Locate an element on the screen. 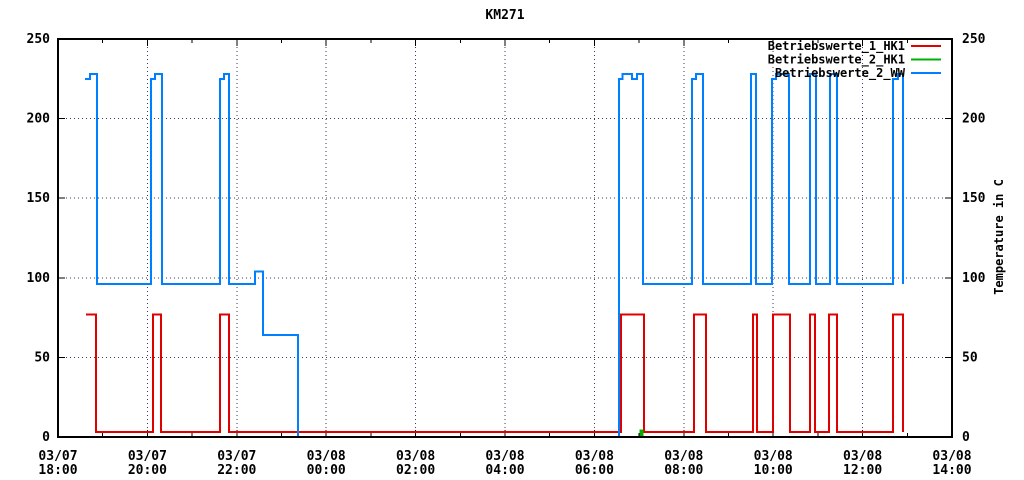 The height and width of the screenshot is (480, 1024). y-tick-label-left: 100 is located at coordinates (39, 278).